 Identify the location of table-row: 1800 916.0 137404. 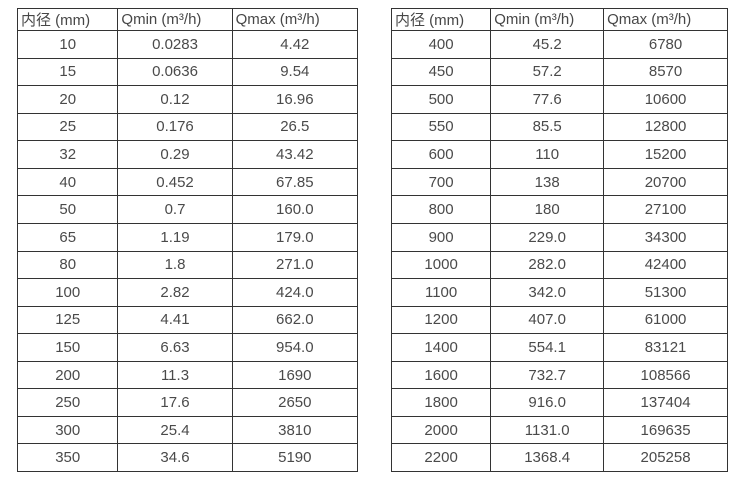
(559, 402).